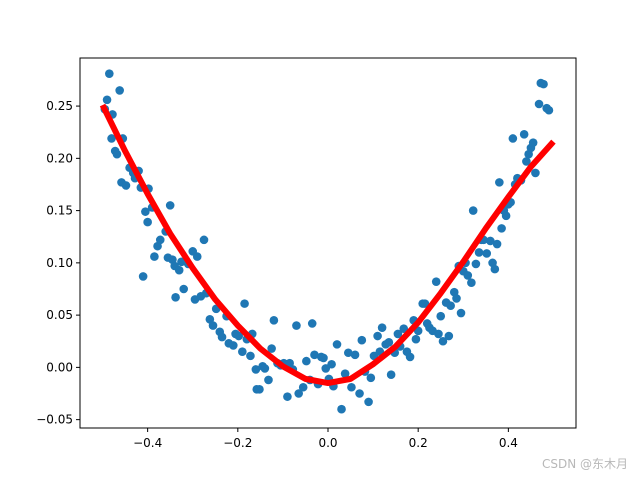  I want to click on x-tick-label: 0.0, so click(327, 443).